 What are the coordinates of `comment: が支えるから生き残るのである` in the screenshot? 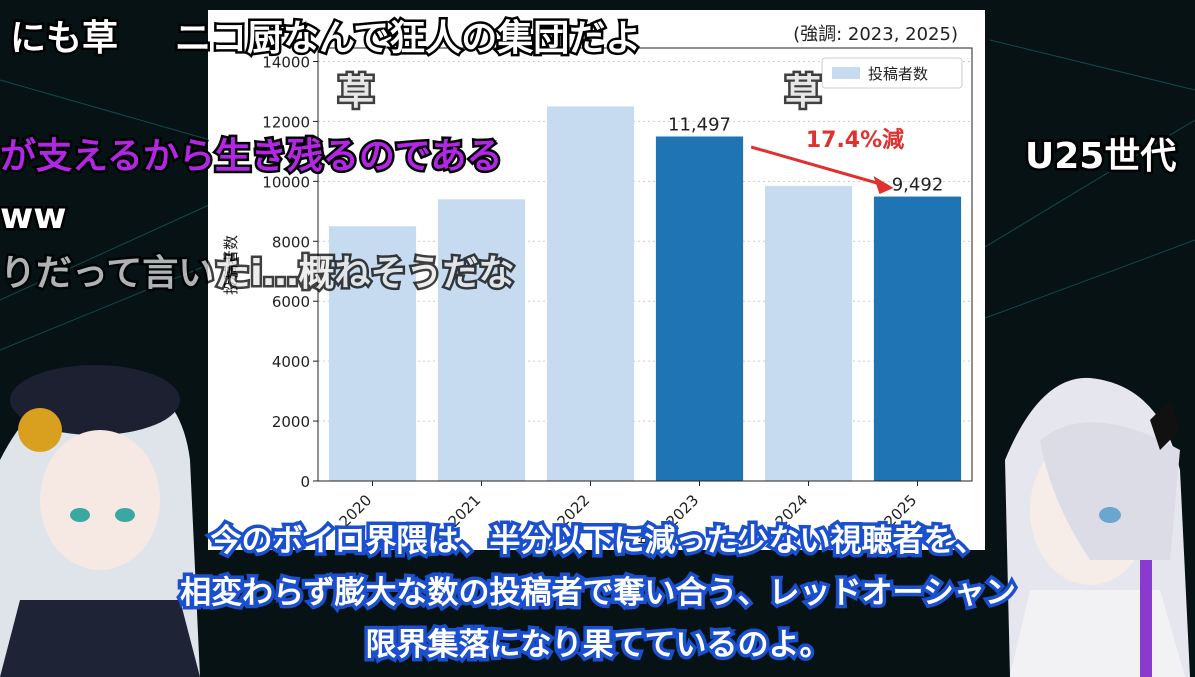 It's located at (251, 156).